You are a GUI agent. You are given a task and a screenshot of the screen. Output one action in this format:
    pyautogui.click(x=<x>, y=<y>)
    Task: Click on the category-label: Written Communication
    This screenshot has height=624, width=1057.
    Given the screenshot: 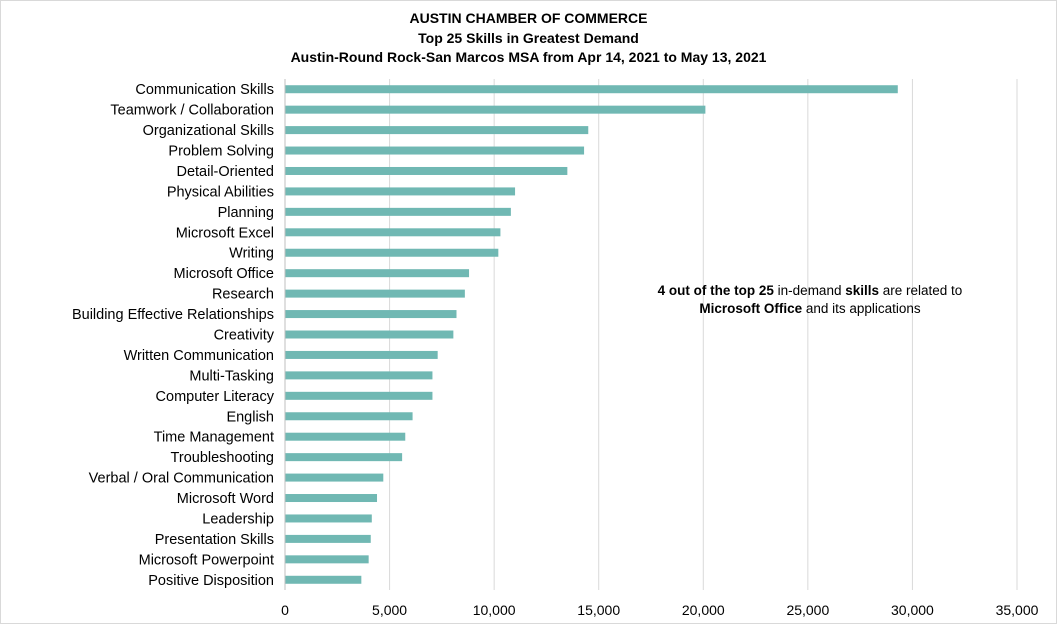 What is the action you would take?
    pyautogui.click(x=199, y=356)
    